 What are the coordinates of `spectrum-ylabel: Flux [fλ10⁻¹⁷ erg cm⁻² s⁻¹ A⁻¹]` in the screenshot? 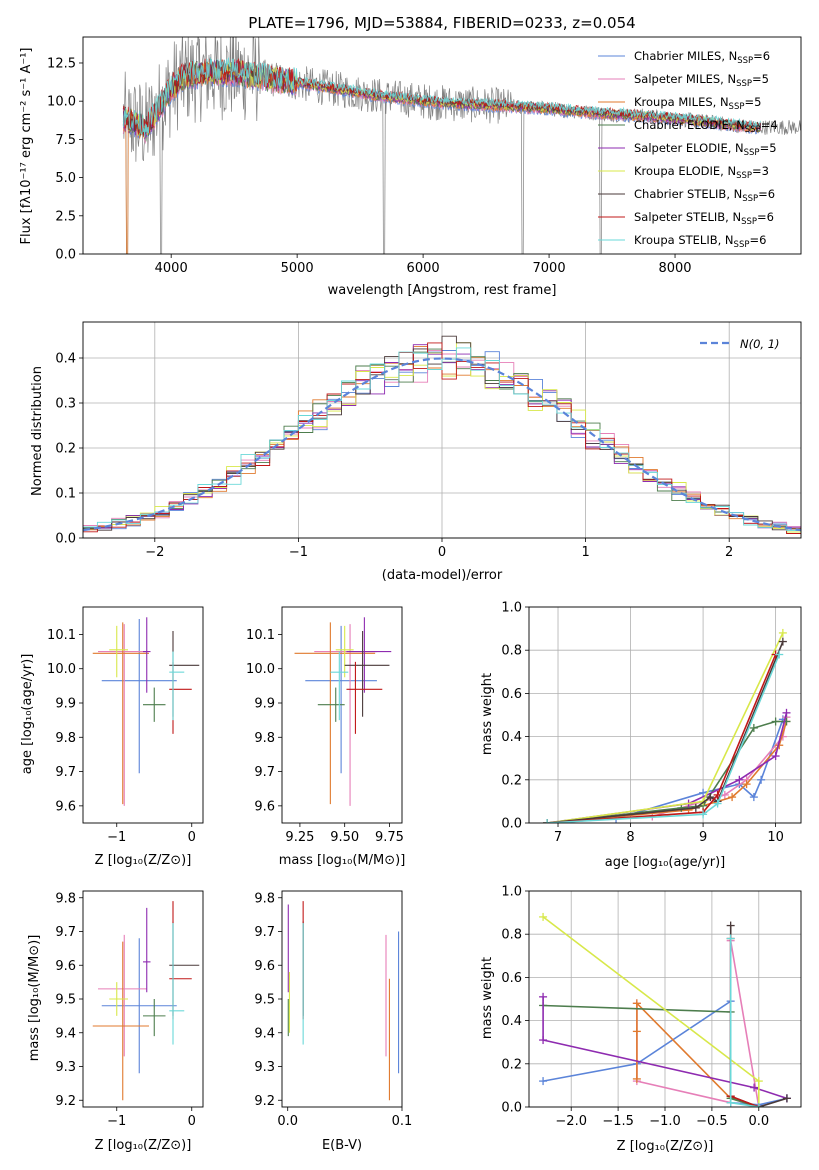 It's located at (26, 146).